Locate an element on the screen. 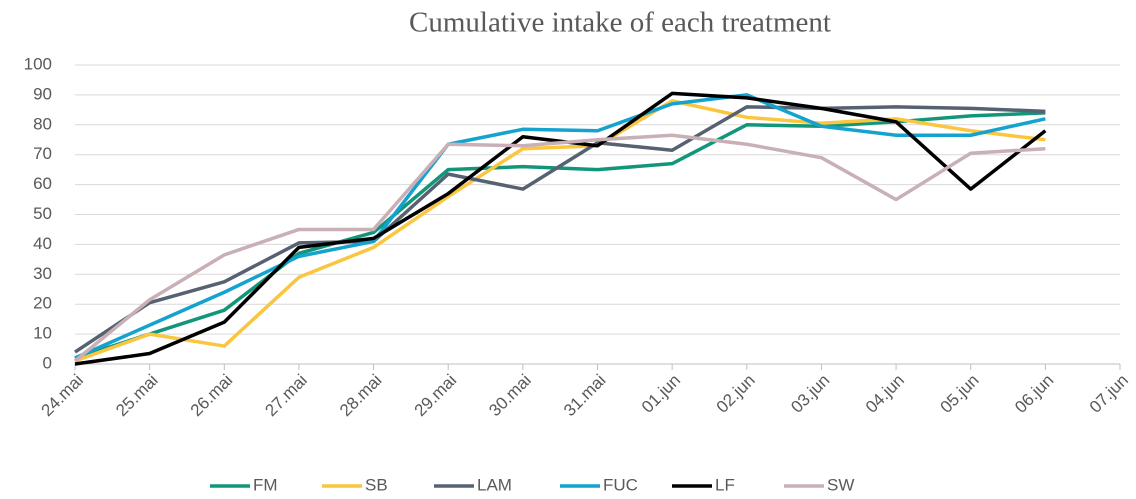  y-tick-label: 70 is located at coordinates (42, 153).